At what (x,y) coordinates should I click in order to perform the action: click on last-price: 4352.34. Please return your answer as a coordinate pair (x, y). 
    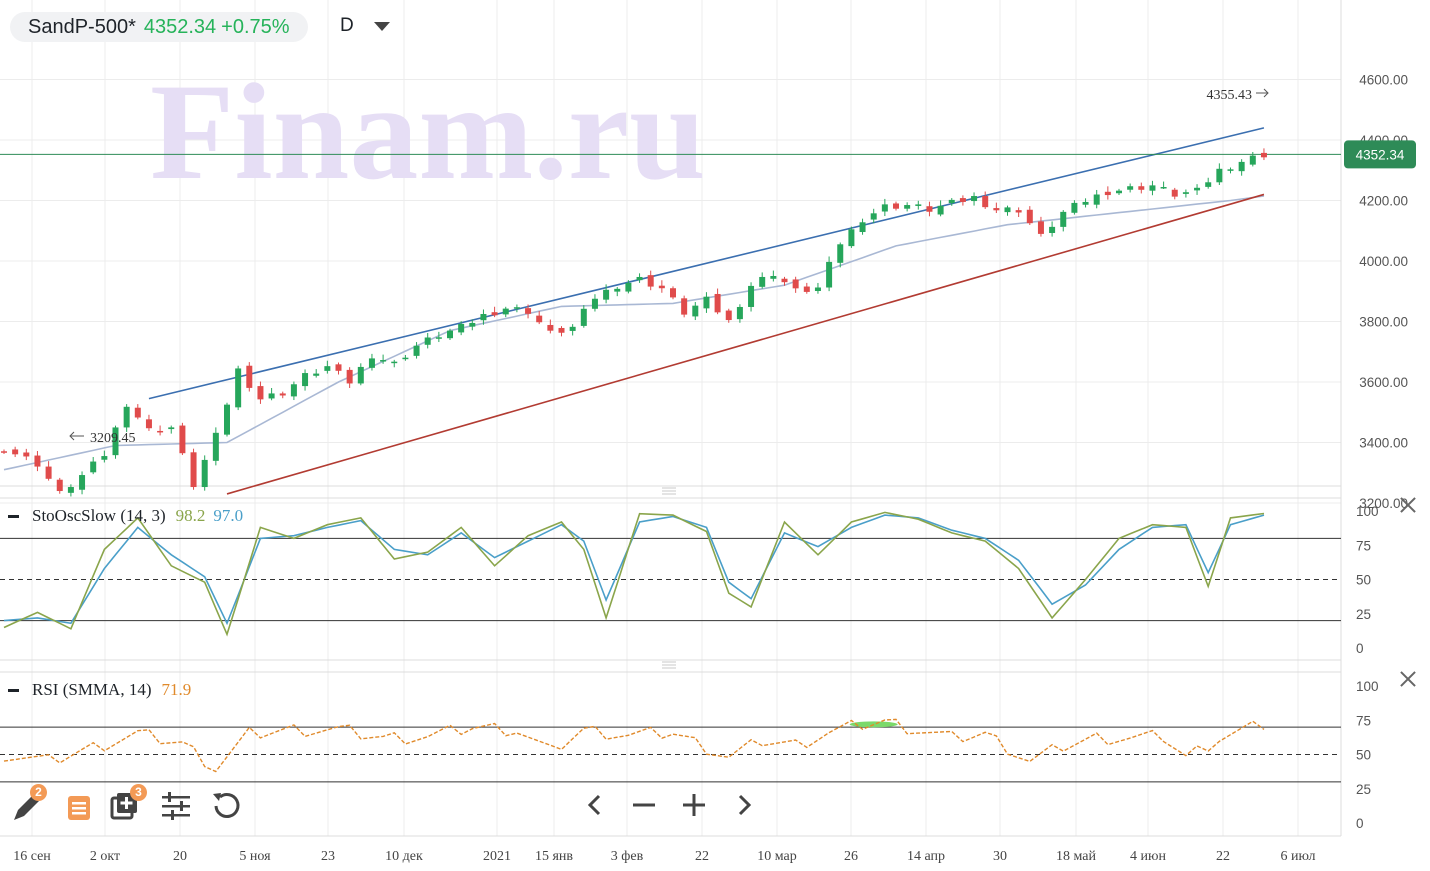
    Looking at the image, I should click on (180, 26).